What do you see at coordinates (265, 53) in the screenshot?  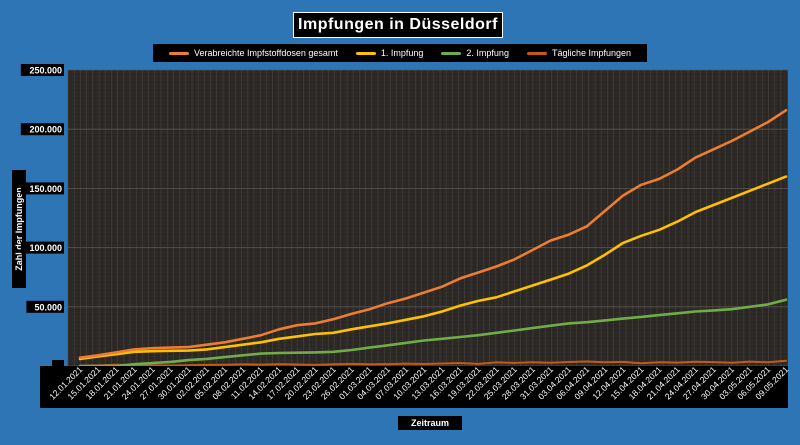 I see `legend-label-total: Verabreichte Impfstoffdosen gesamt` at bounding box center [265, 53].